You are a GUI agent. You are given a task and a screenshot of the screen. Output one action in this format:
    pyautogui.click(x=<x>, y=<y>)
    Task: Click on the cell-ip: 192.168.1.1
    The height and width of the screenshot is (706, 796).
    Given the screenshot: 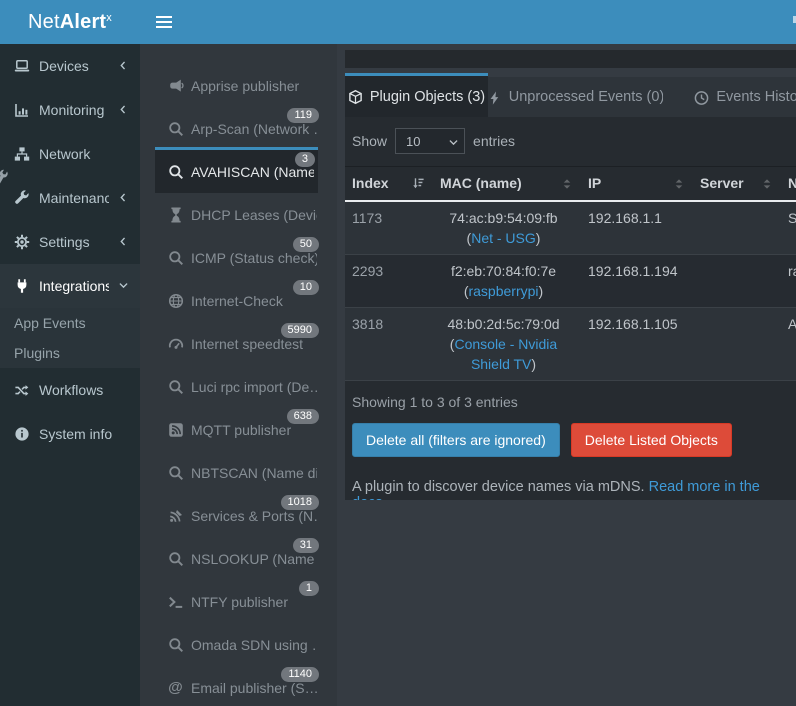 What is the action you would take?
    pyautogui.click(x=637, y=227)
    